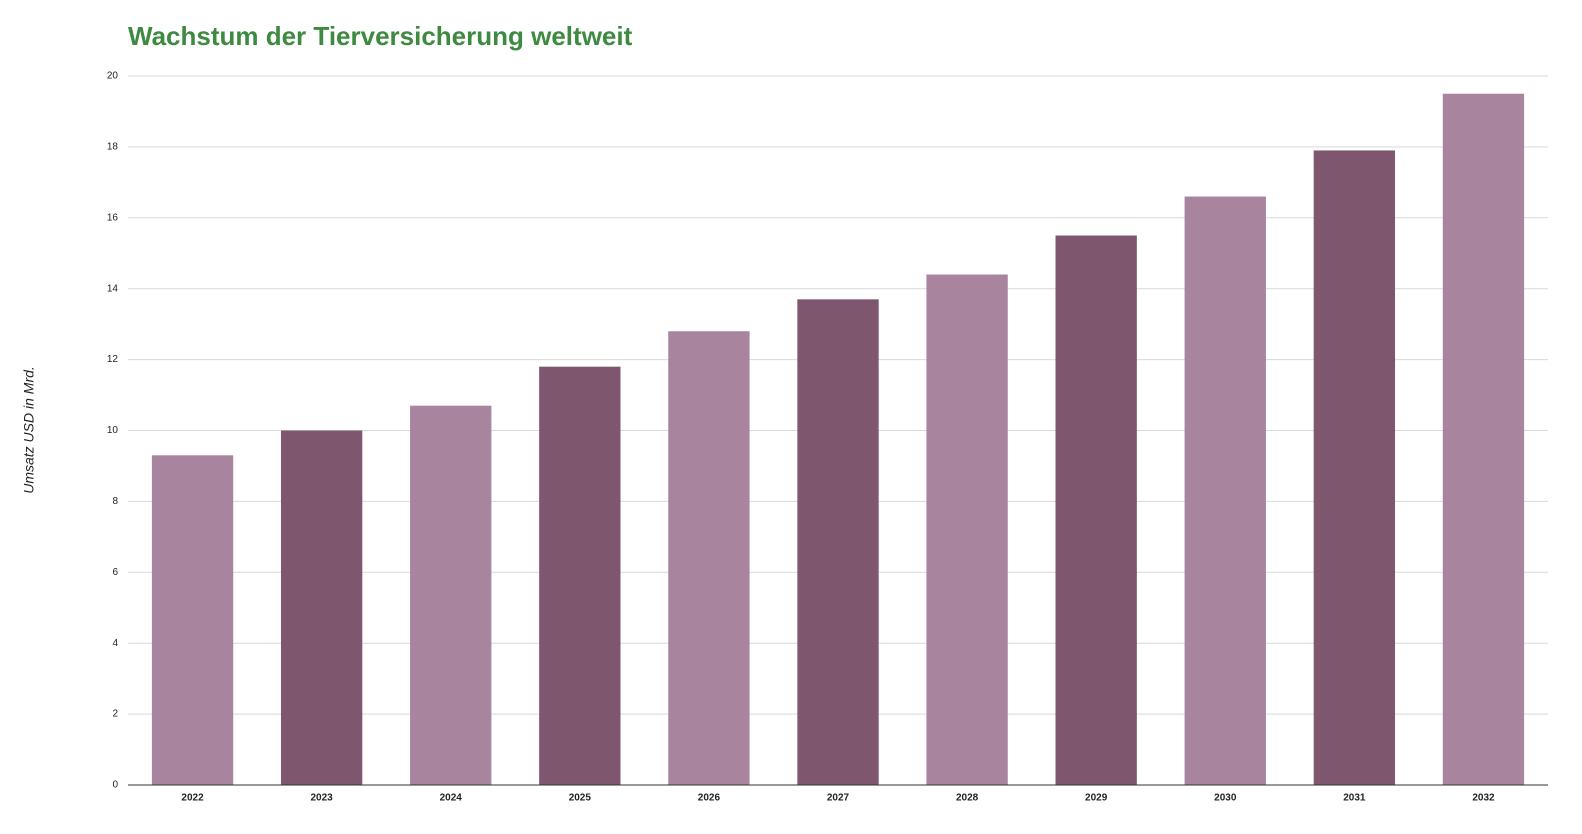  Describe the element at coordinates (113, 288) in the screenshot. I see `y-tick-label: 14` at that location.